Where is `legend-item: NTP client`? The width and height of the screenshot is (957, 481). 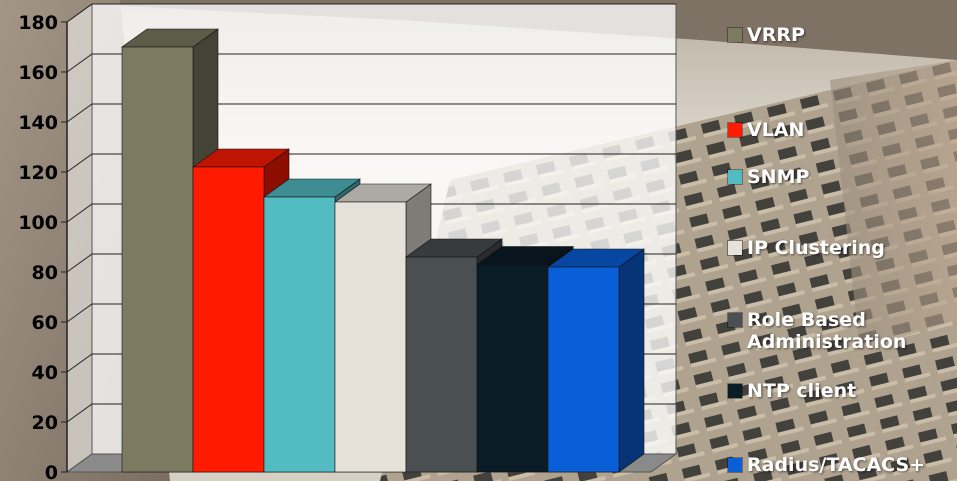
legend-item: NTP client is located at coordinates (792, 391).